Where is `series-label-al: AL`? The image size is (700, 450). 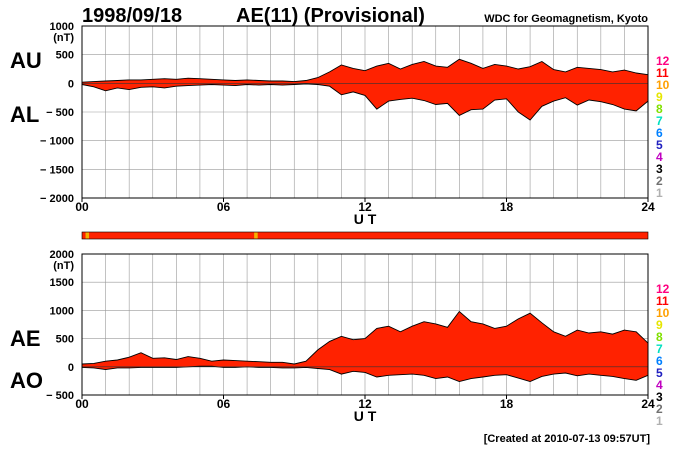
series-label-al: AL is located at coordinates (24, 114).